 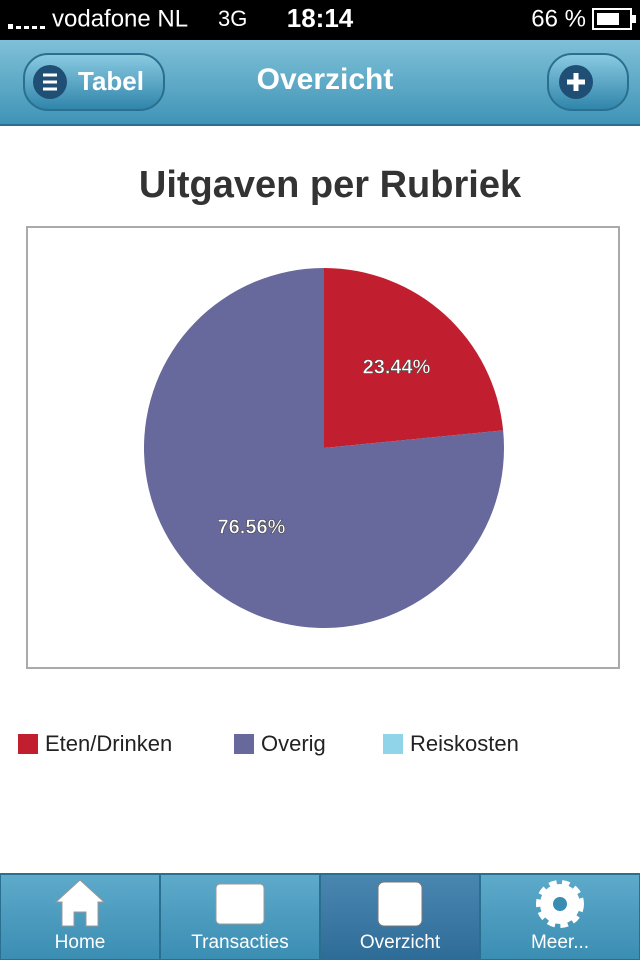 I want to click on time: 18:14, so click(x=320, y=18).